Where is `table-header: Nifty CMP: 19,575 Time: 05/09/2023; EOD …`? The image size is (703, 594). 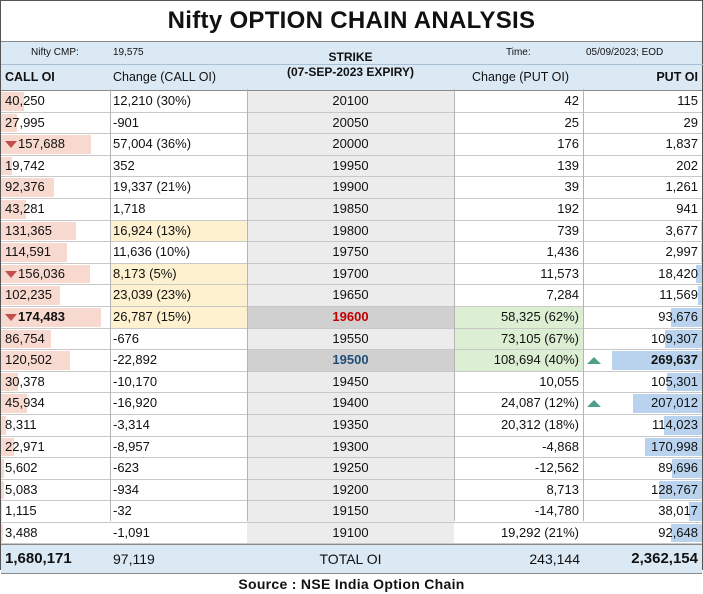 table-header: Nifty CMP: 19,575 Time: 05/09/2023; EOD … is located at coordinates (352, 66).